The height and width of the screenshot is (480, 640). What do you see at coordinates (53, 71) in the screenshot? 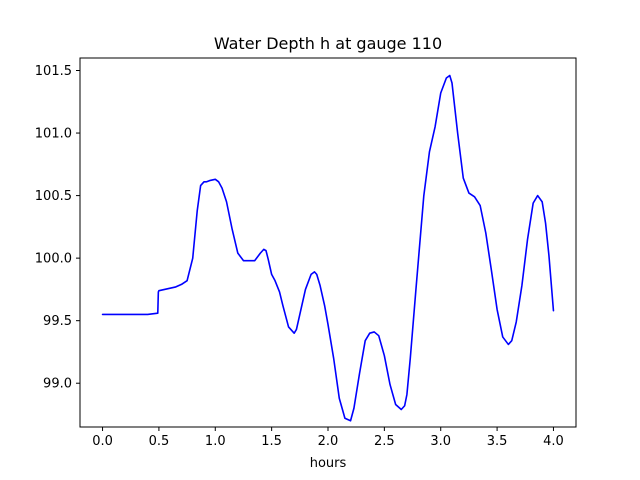
I see `y-tick-label: 101.5` at bounding box center [53, 71].